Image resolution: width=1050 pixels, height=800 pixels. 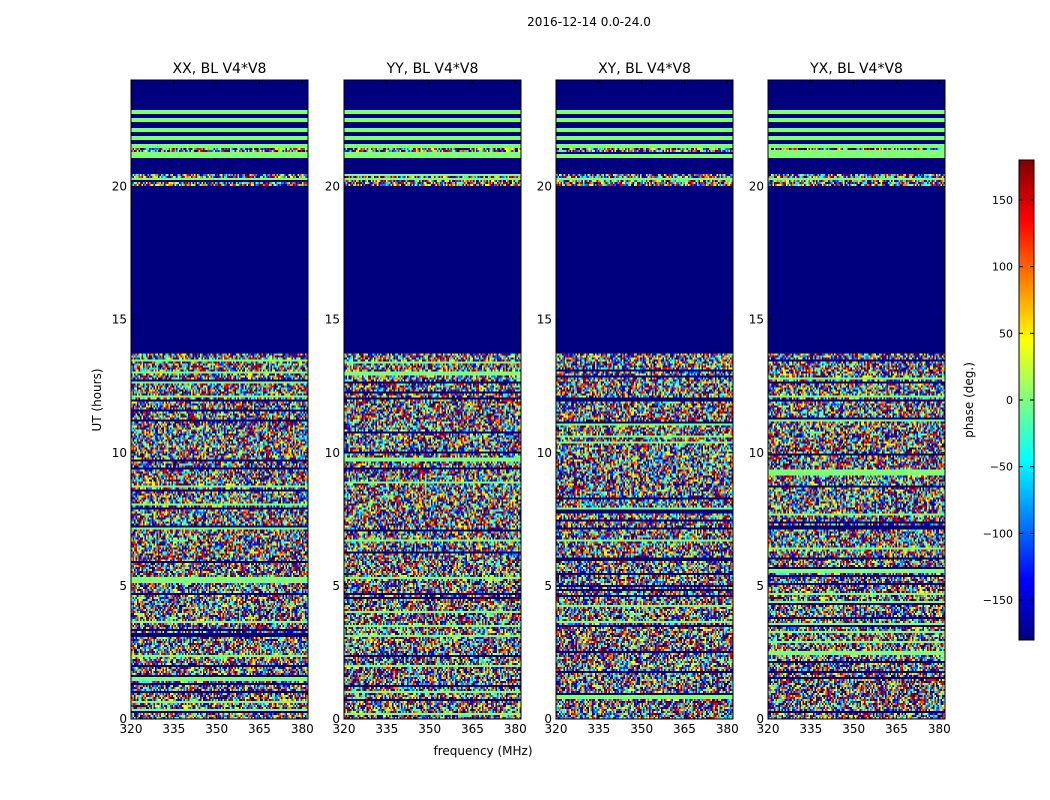 What do you see at coordinates (856, 69) in the screenshot?
I see `panel-title: YX, BL V4*V8` at bounding box center [856, 69].